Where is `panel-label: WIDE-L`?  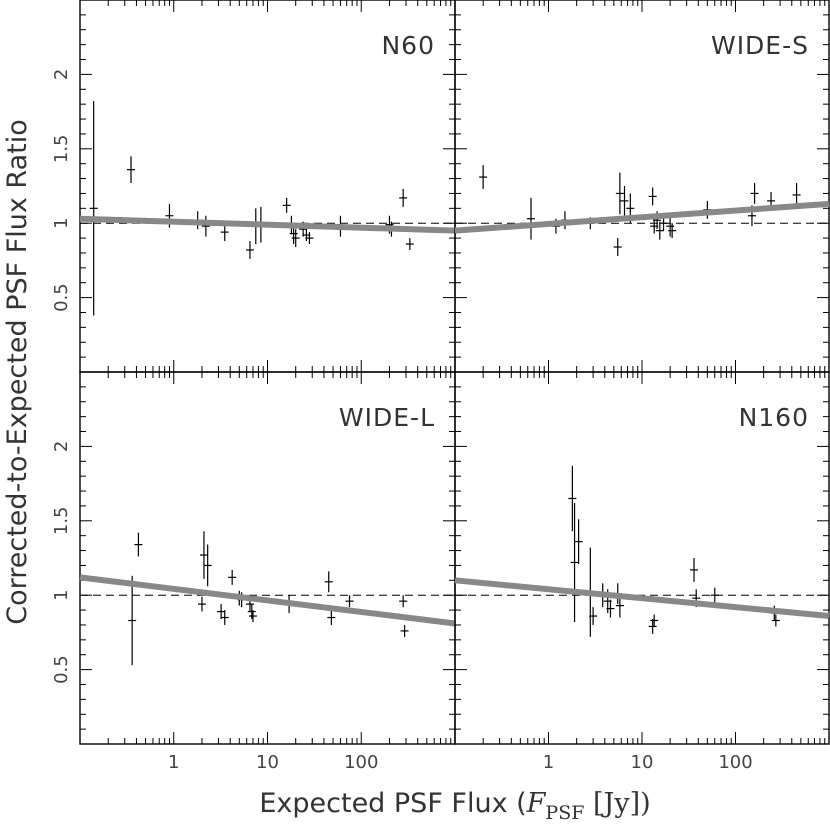
panel-label: WIDE-L is located at coordinates (387, 417).